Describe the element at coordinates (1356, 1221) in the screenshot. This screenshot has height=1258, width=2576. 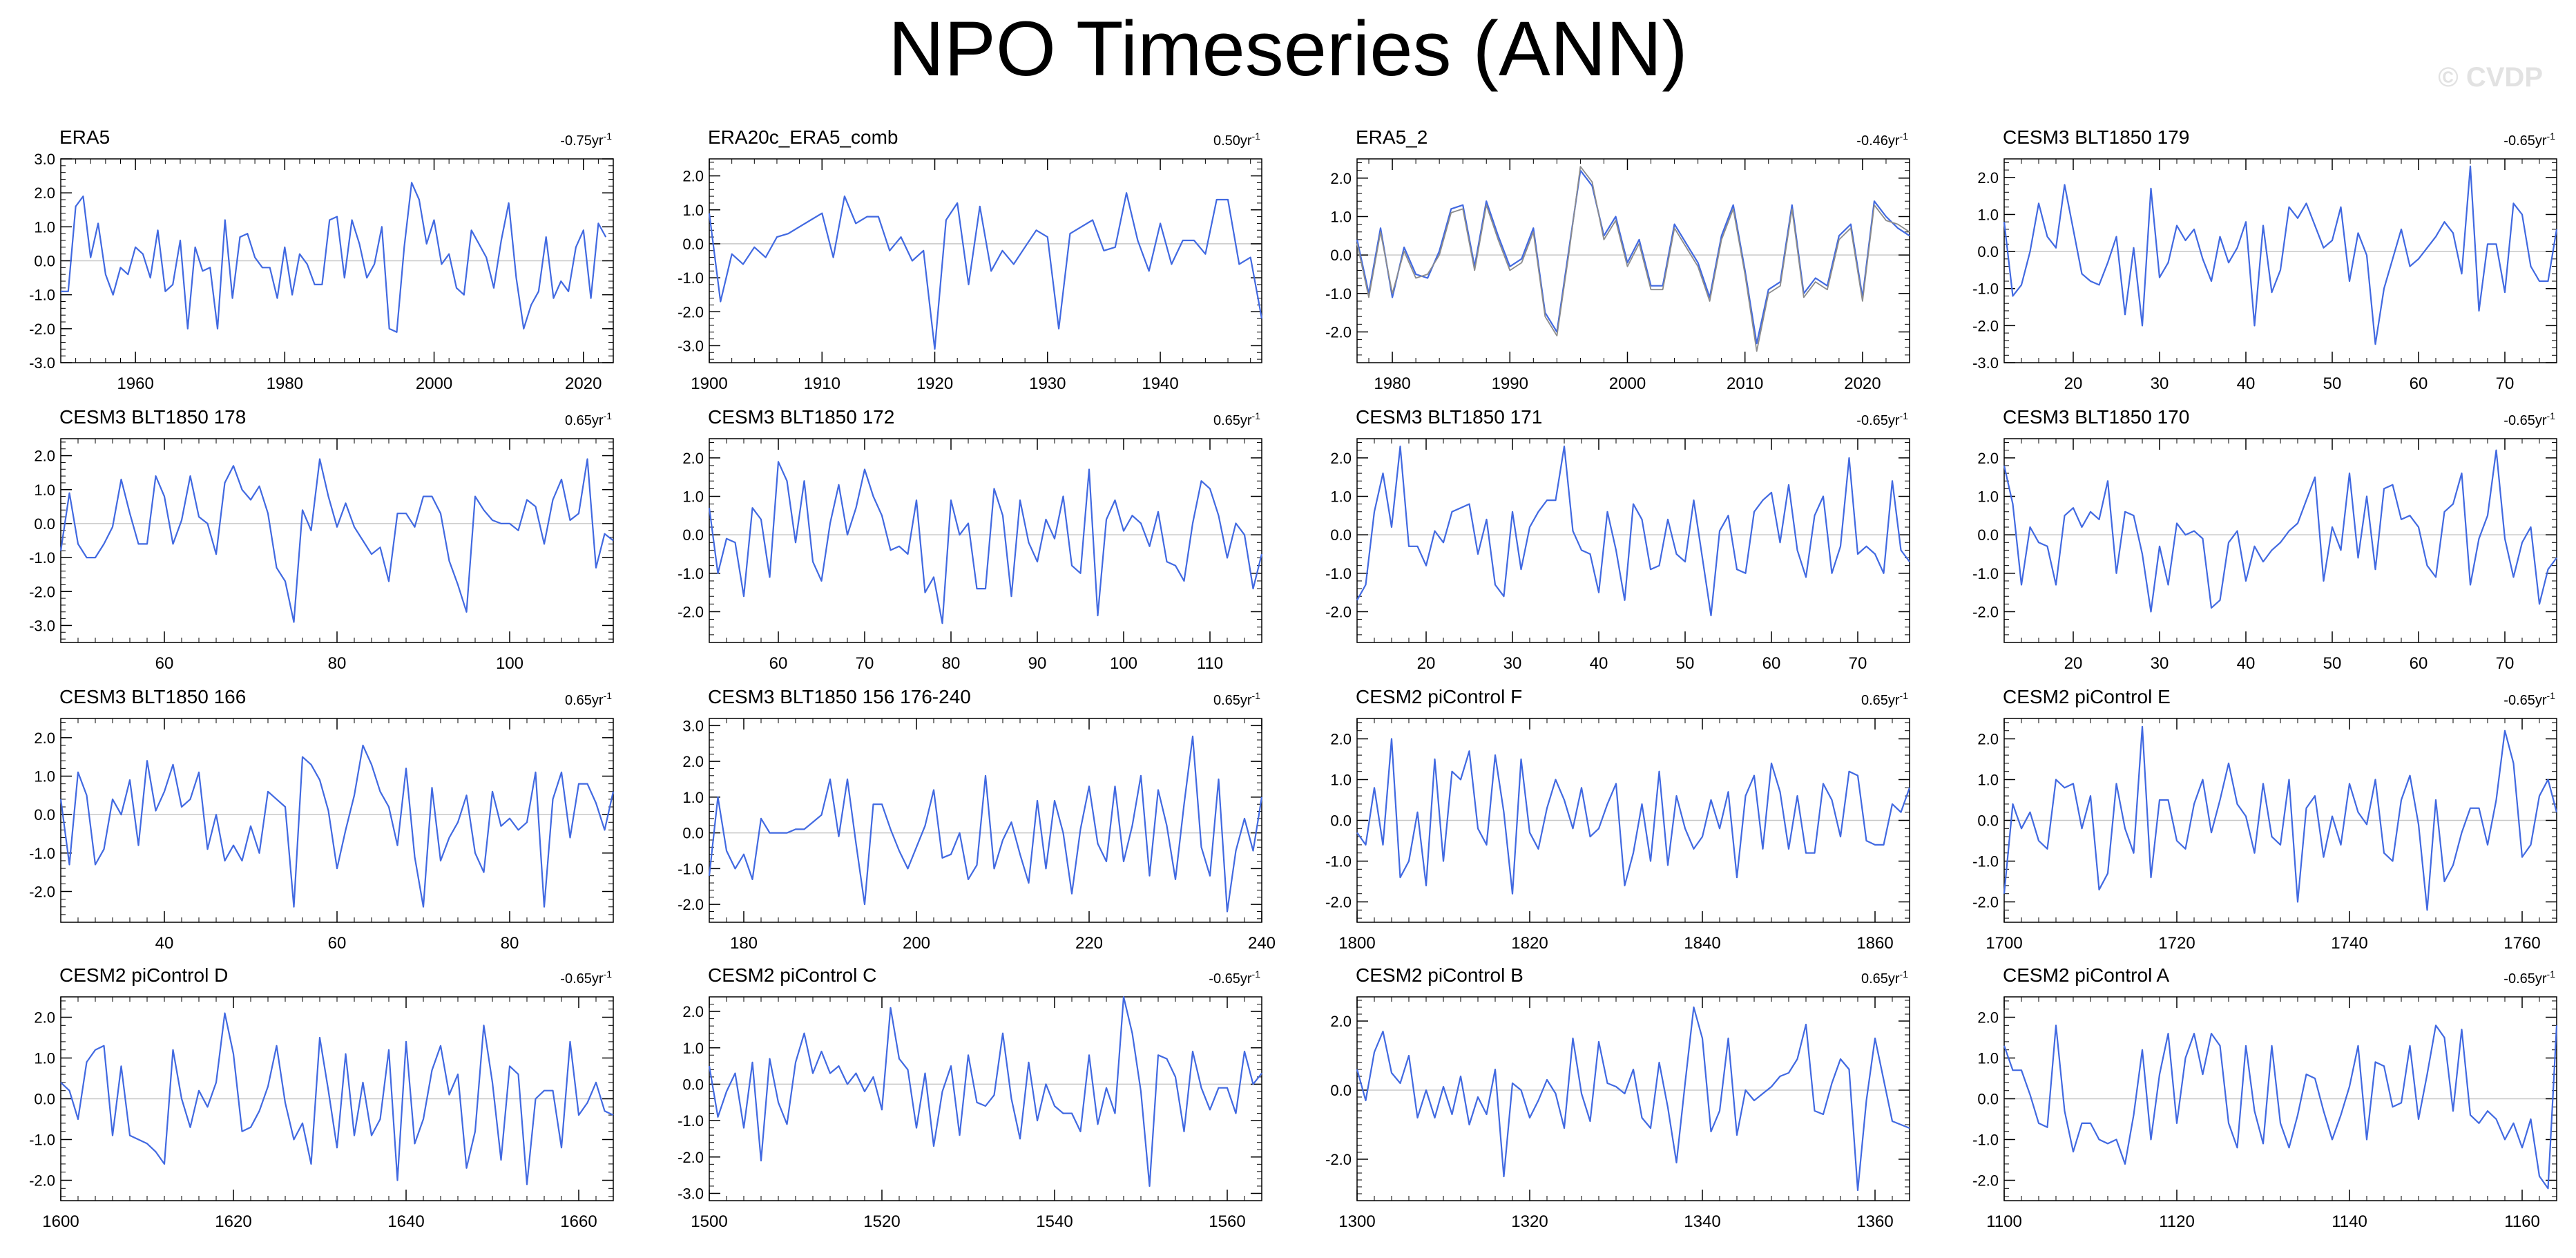
I see `x-tick-label: 1300` at that location.